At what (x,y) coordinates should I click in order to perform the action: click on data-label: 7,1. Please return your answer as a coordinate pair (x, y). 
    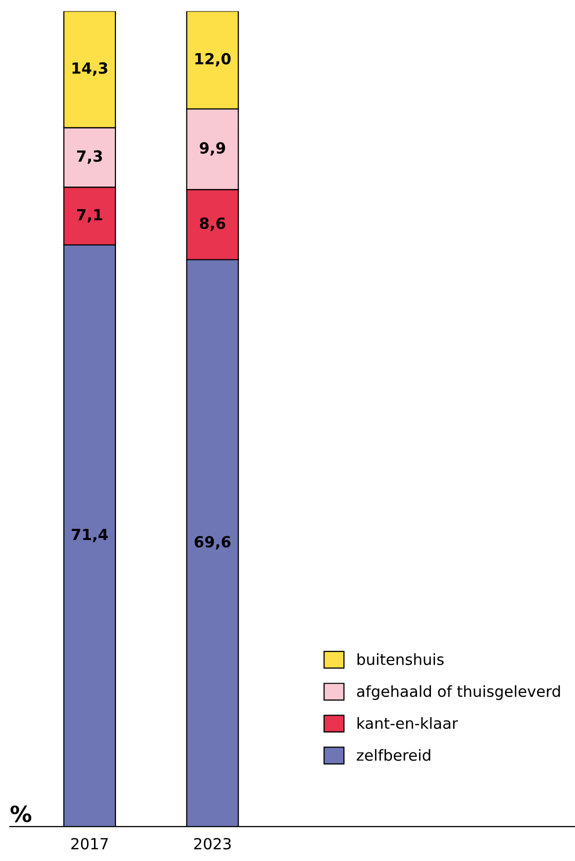
    Looking at the image, I should click on (89, 215).